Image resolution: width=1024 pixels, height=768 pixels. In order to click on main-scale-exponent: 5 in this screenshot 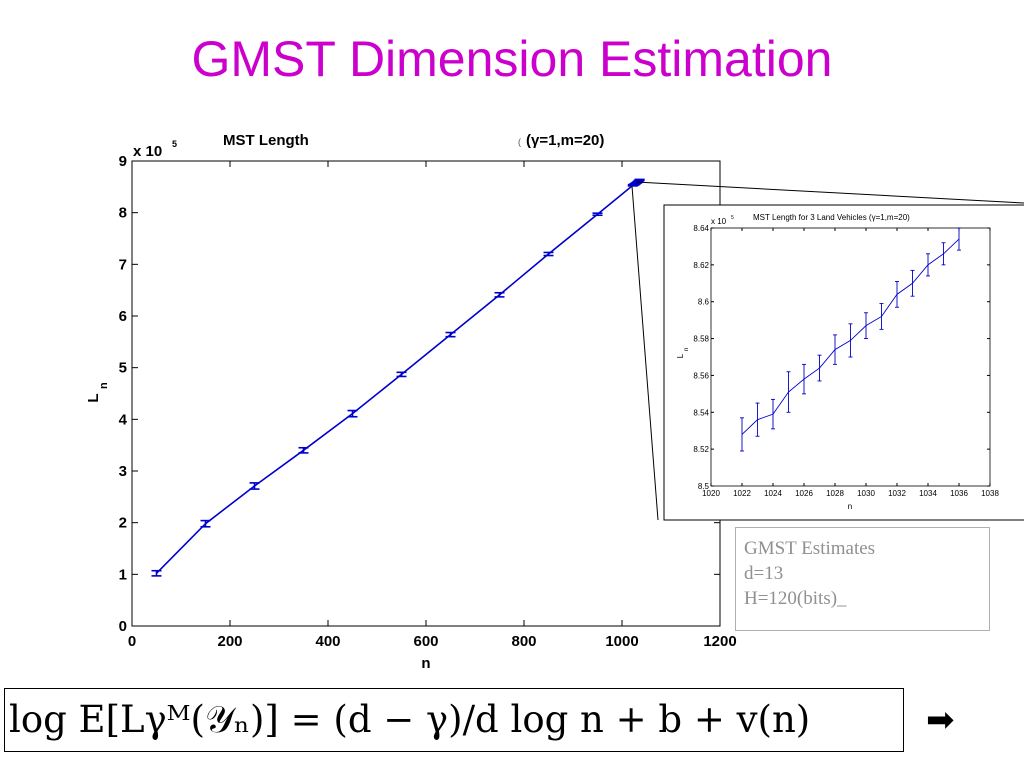, I will do `click(174, 144)`.